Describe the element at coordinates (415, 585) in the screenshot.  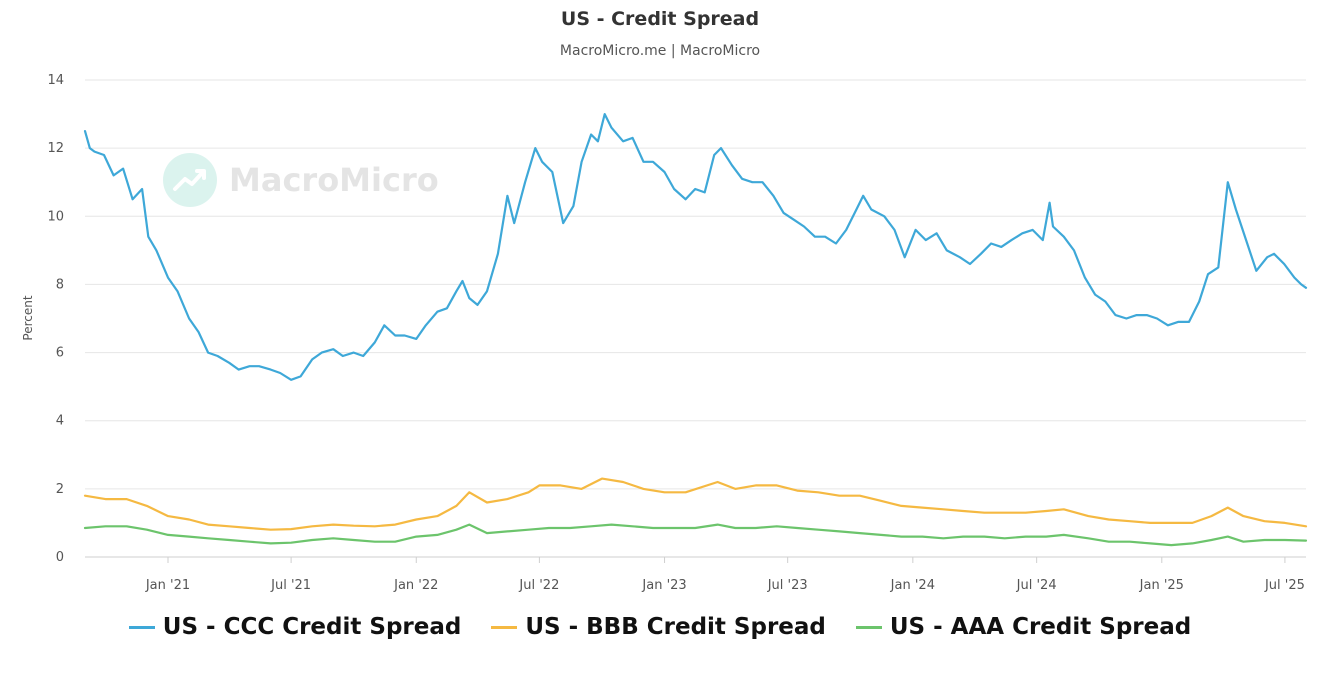
I see `x-tick-label: Jan '22` at that location.